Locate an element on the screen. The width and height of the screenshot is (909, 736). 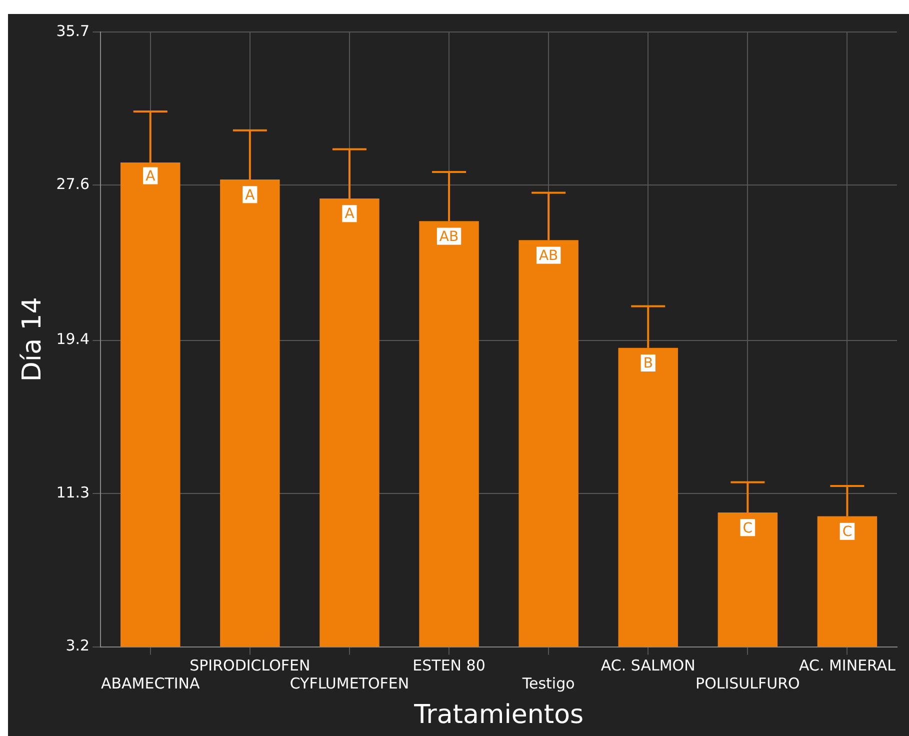
x-tick-label: ABAMECTINA is located at coordinates (150, 683).